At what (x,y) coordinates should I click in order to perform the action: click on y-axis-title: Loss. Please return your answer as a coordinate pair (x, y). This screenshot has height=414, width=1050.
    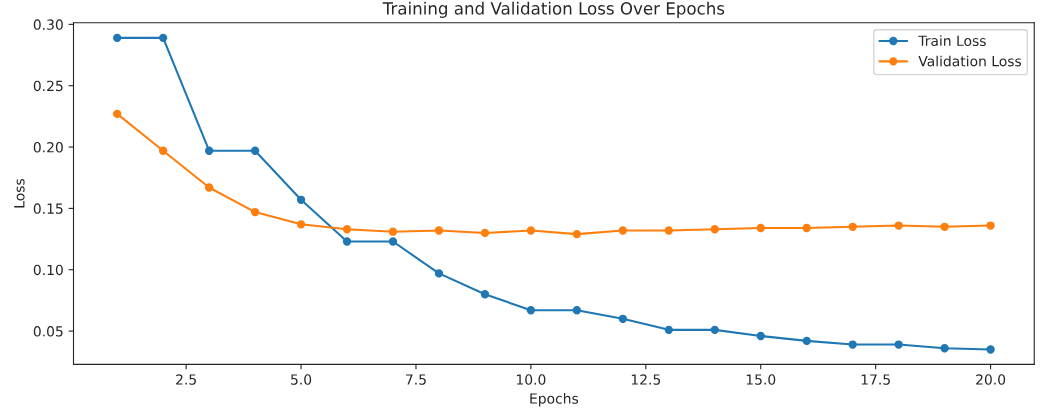
    Looking at the image, I should click on (19, 193).